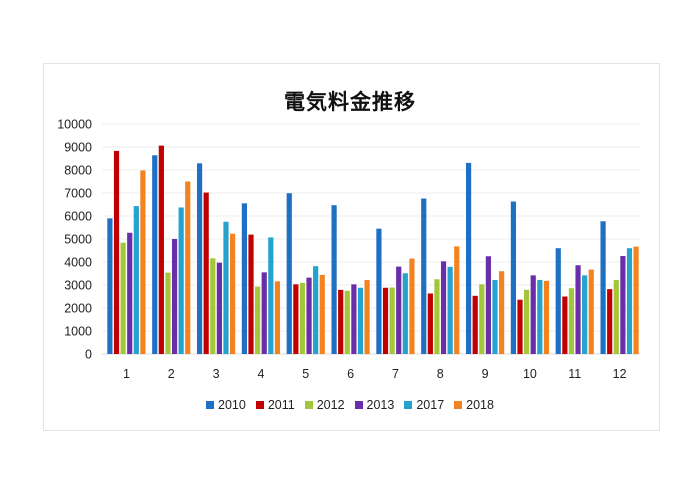 The height and width of the screenshot is (495, 700). I want to click on x-tick-label: 5, so click(305, 374).